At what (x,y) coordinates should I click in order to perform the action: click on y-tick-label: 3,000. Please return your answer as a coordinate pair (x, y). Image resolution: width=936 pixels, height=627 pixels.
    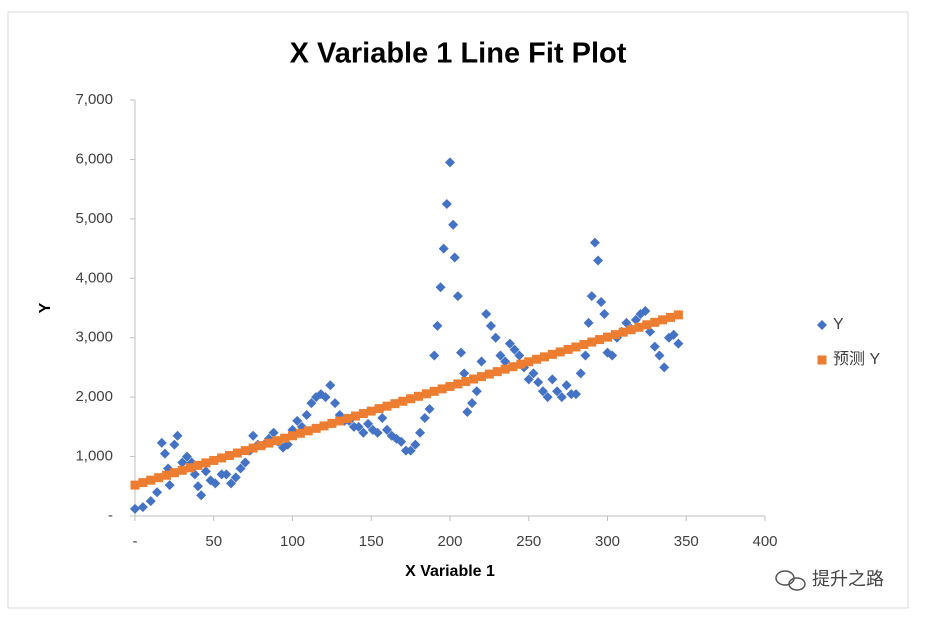
    Looking at the image, I should click on (94, 337).